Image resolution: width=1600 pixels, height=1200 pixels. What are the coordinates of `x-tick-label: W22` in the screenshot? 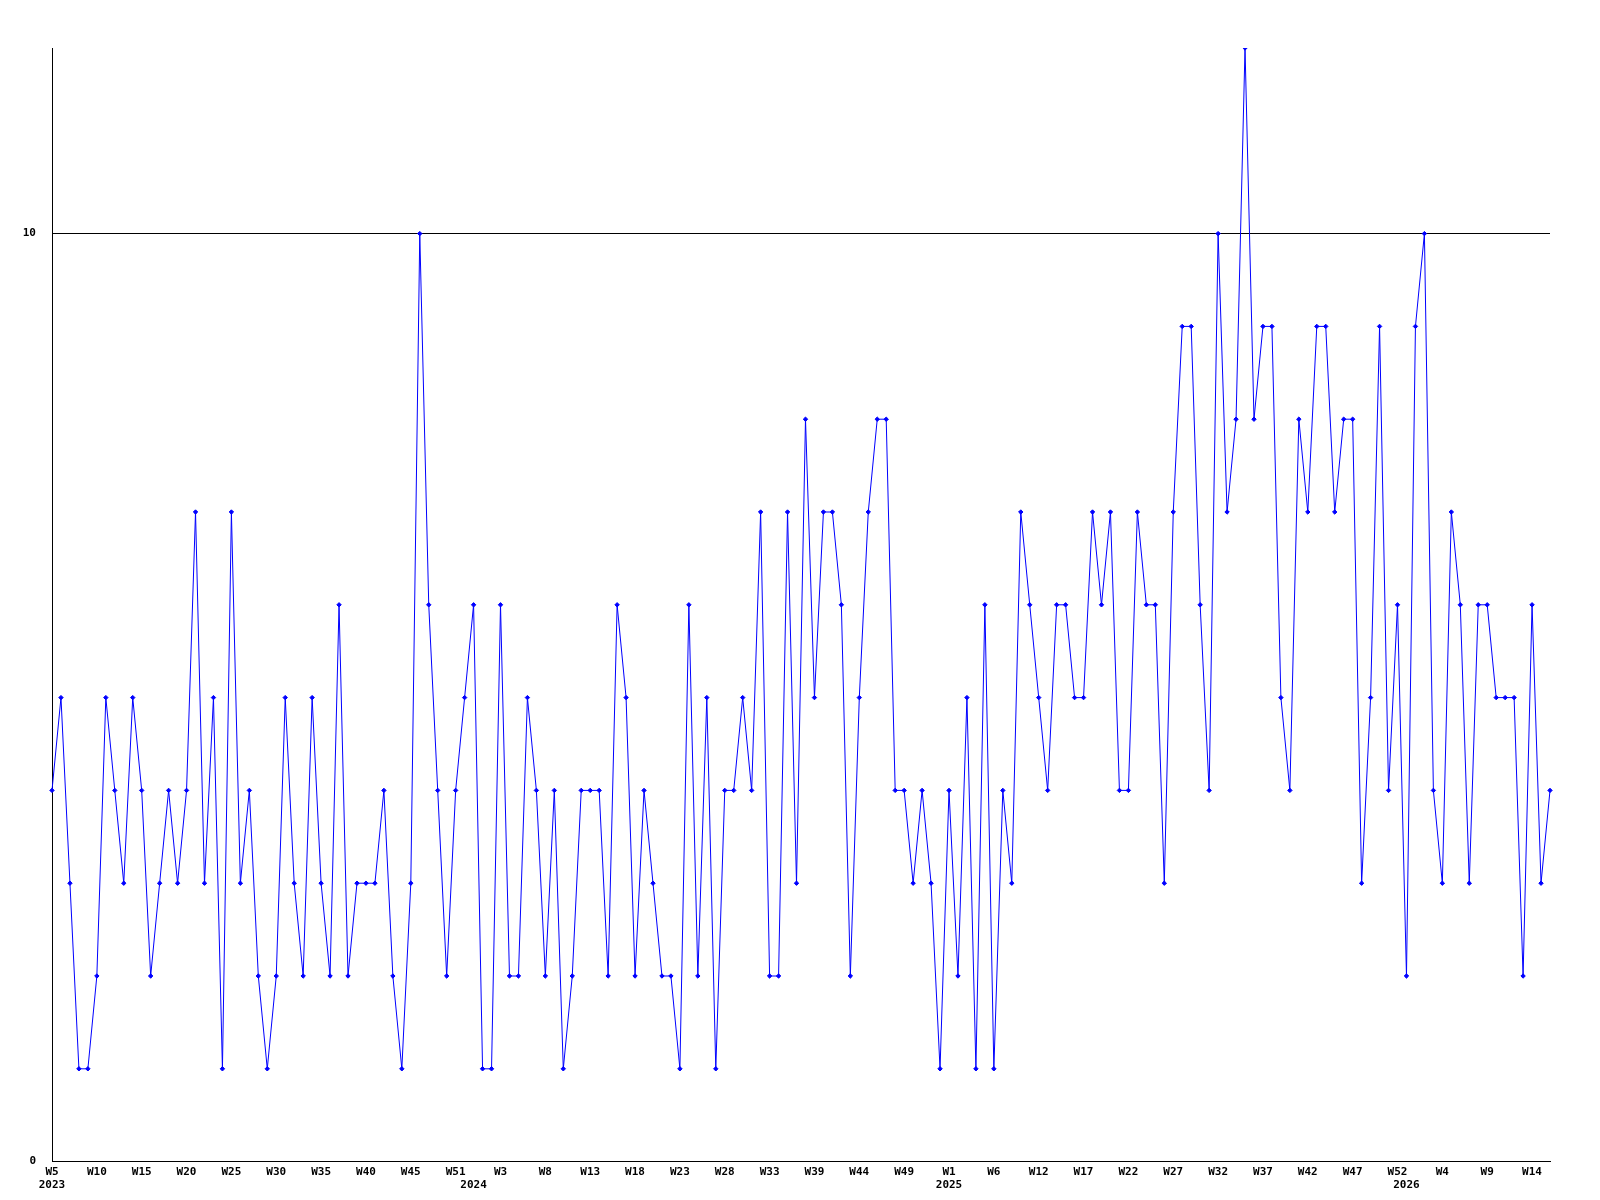 It's located at (1128, 1172).